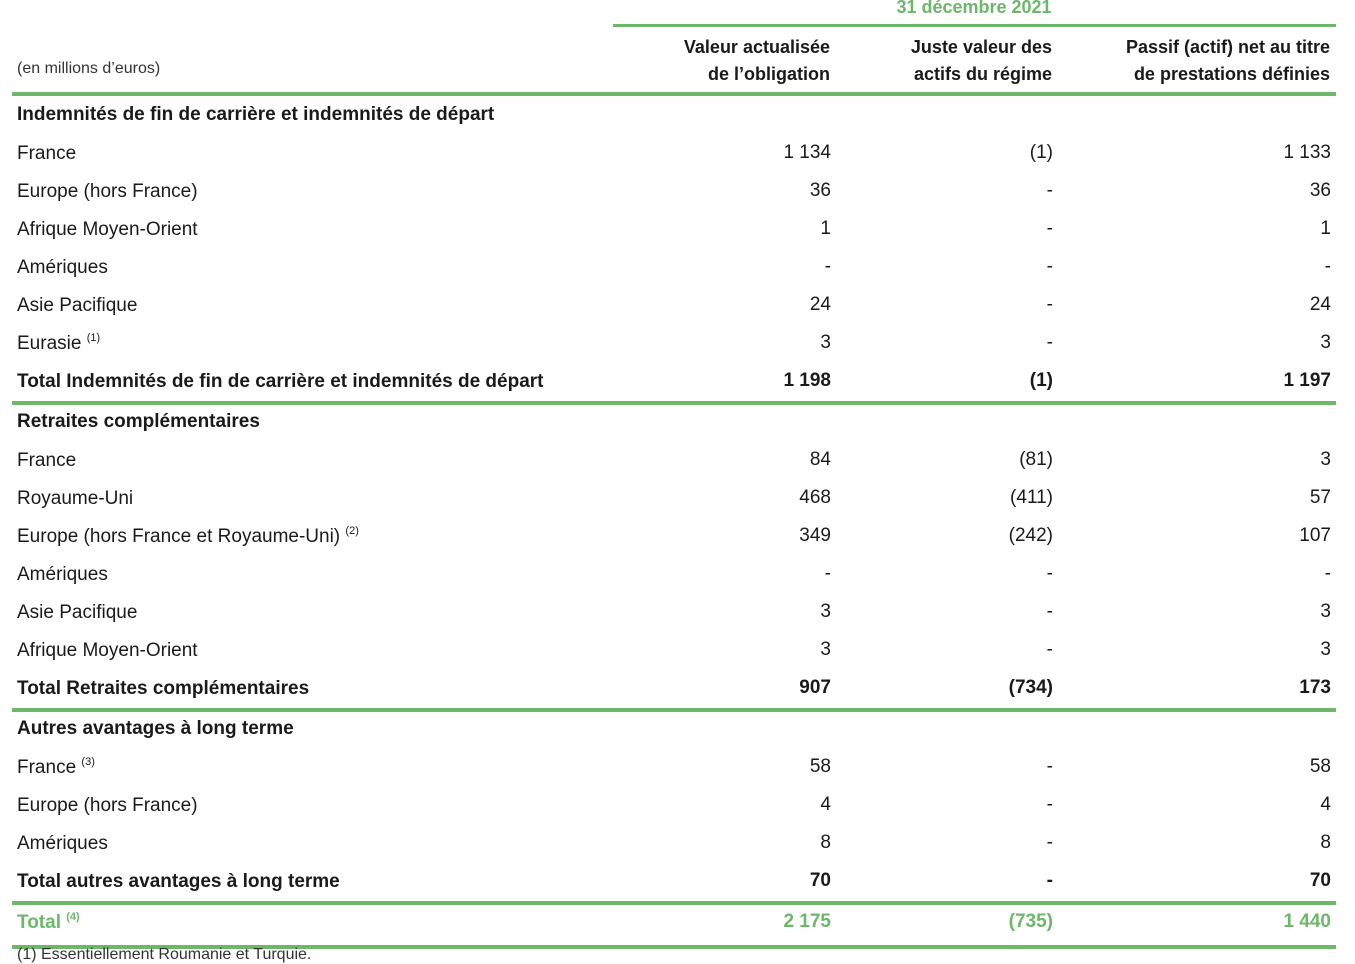  I want to click on col-header-plan-assets-line1: Juste valeur des, so click(981, 47).